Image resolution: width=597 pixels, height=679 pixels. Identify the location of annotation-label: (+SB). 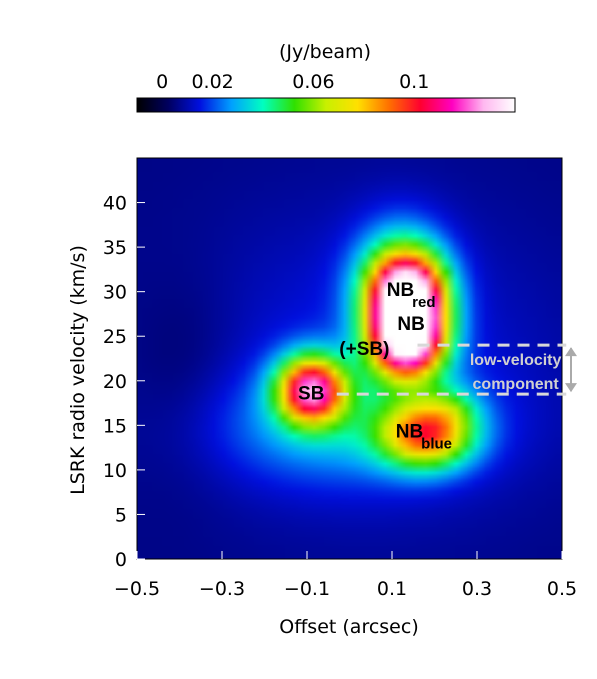
(364, 349).